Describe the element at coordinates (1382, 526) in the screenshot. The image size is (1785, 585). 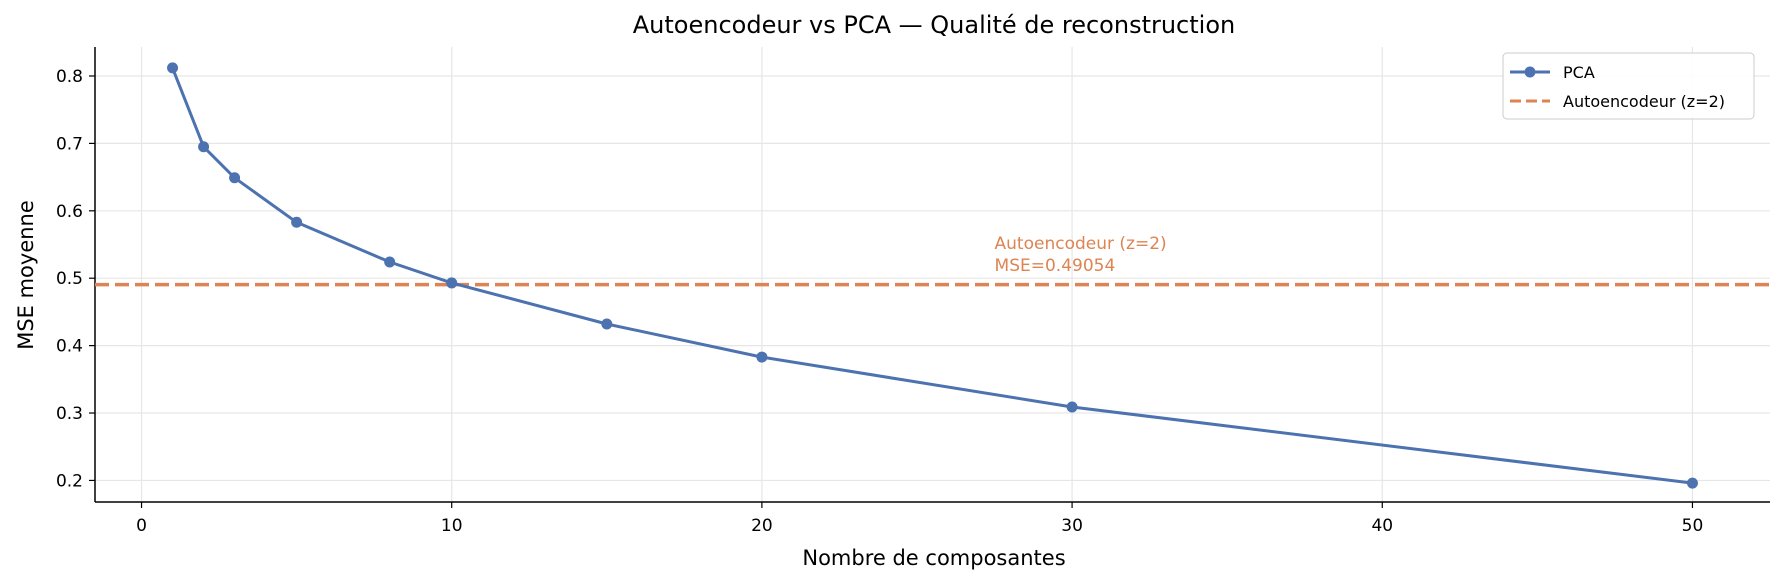
I see `x-tick-label: 40` at that location.